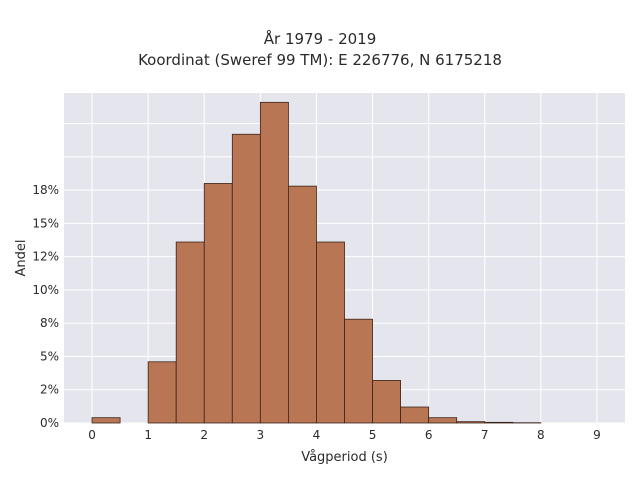 Image resolution: width=640 pixels, height=480 pixels. What do you see at coordinates (92, 435) in the screenshot?
I see `x-tick-label: 0` at bounding box center [92, 435].